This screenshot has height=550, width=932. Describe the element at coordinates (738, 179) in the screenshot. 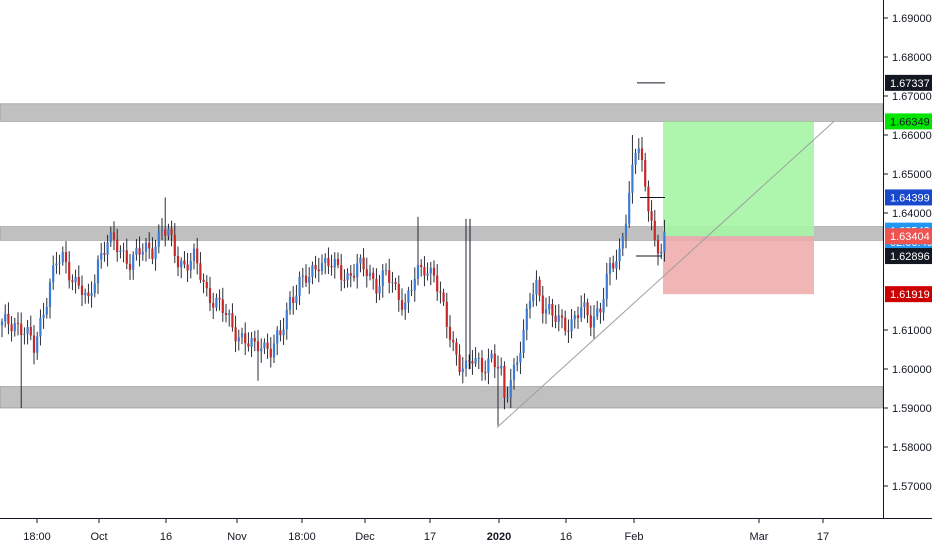

I see `profit-zone` at that location.